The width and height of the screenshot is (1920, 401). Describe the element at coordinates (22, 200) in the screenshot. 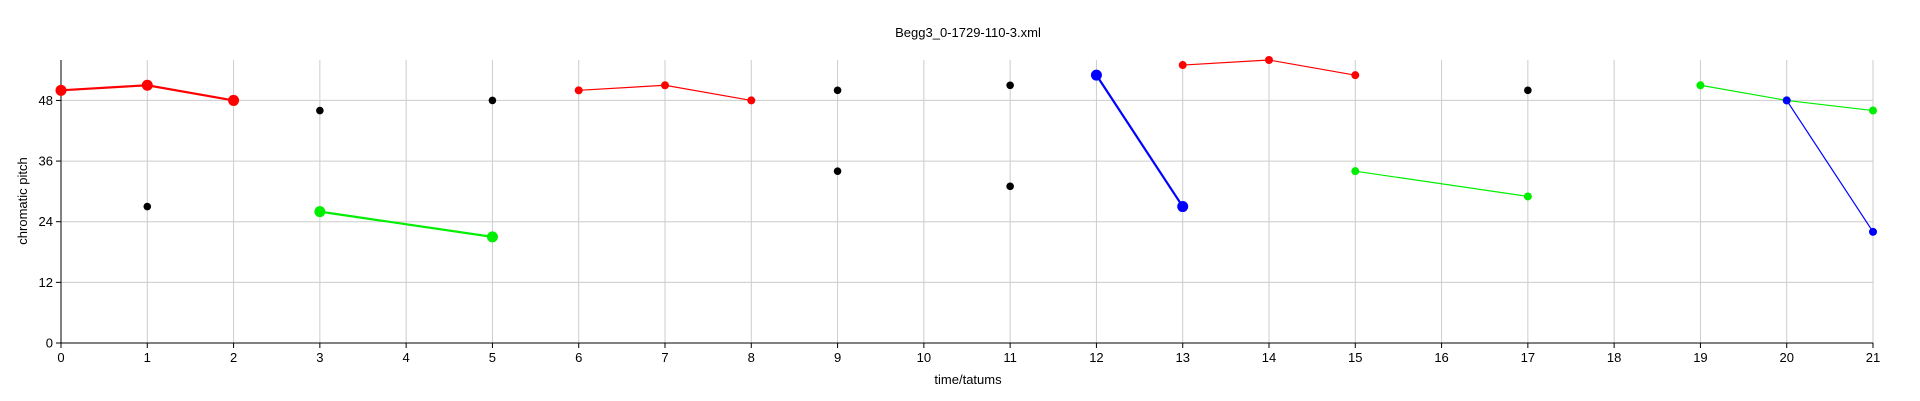

I see `y-axis-label: chromatic pitch` at that location.